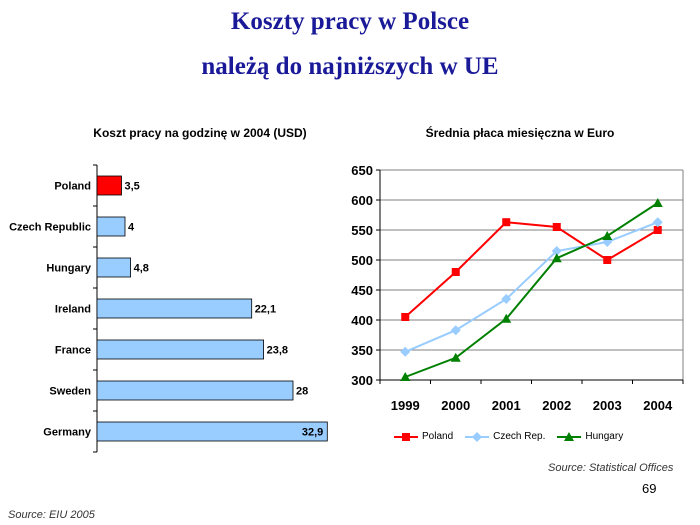 This screenshot has height=525, width=700. I want to click on legend-label-1: Czech Rep., so click(519, 436).